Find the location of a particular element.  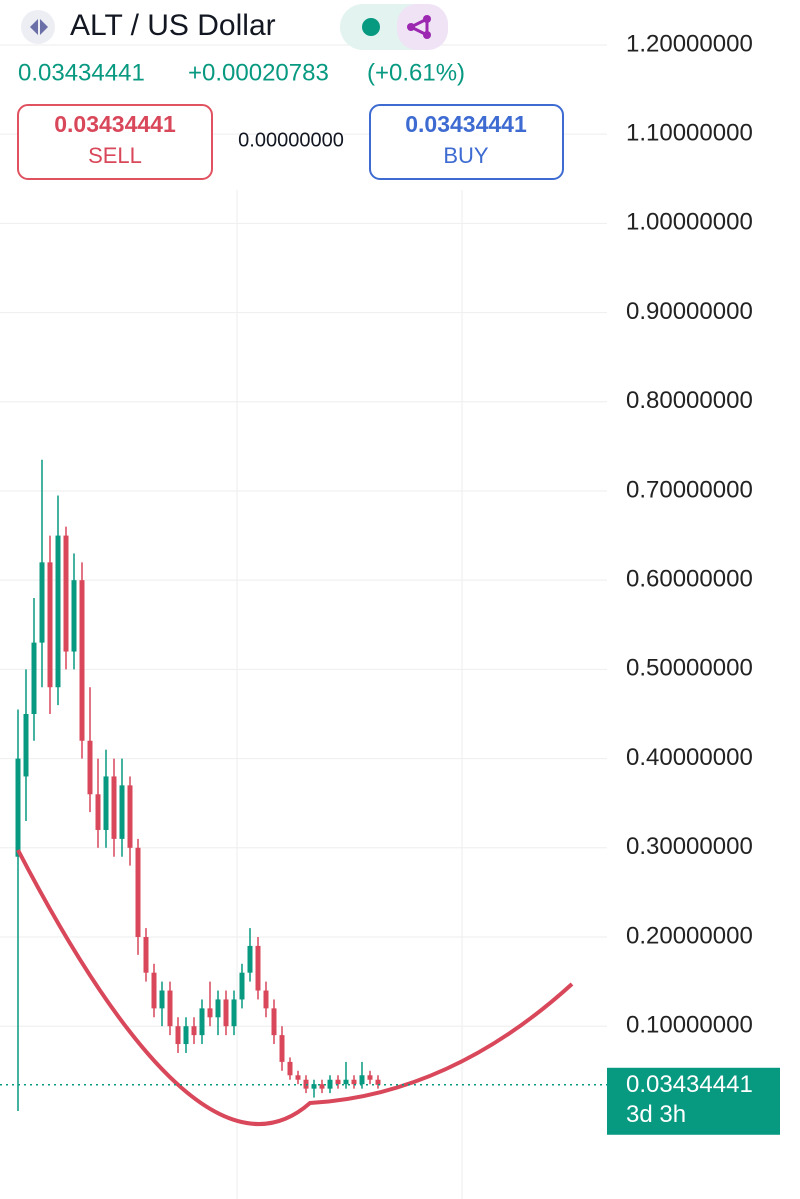

y-tick-label: 0.80000000 is located at coordinates (689, 400).